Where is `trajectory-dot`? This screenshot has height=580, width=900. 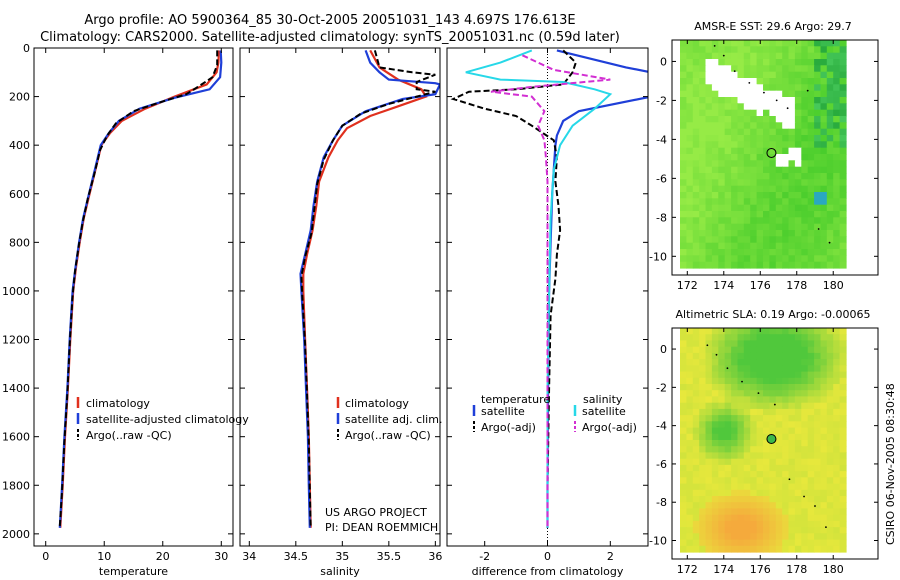 trajectory-dot is located at coordinates (707, 345).